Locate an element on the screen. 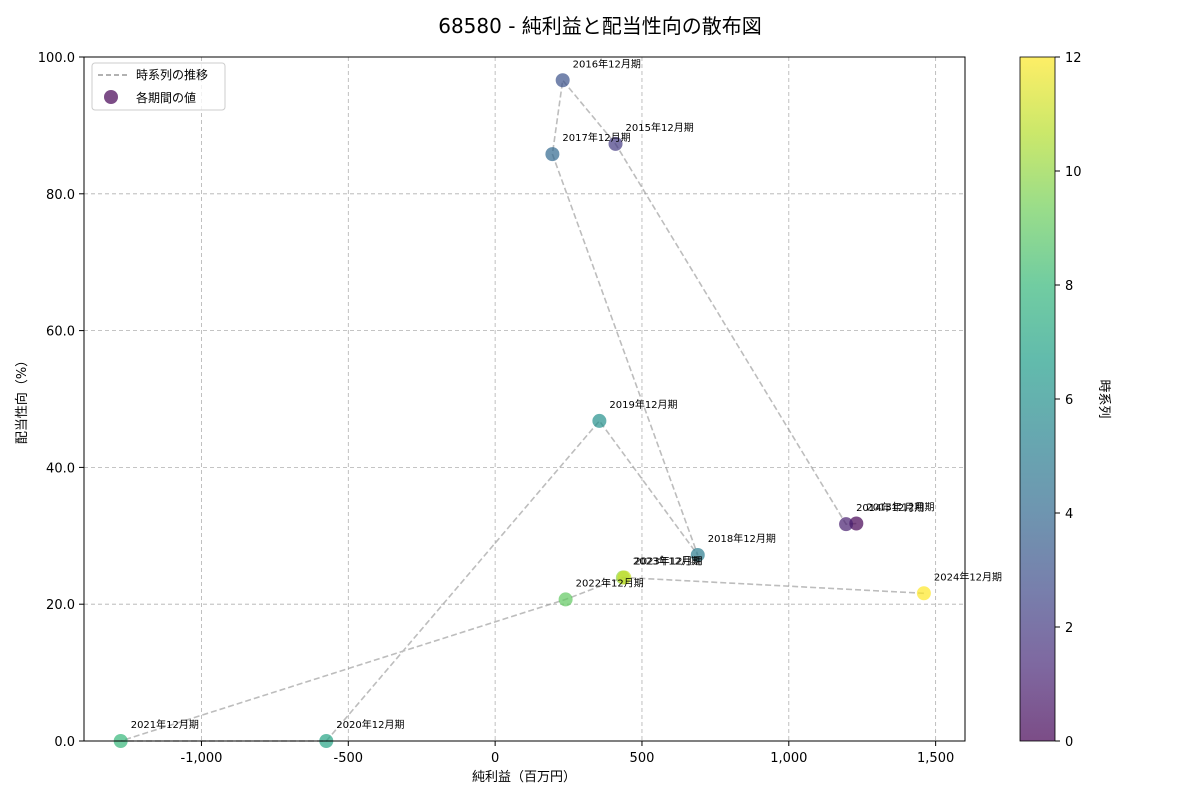  legend-label-values: 各期間の値 is located at coordinates (166, 97).